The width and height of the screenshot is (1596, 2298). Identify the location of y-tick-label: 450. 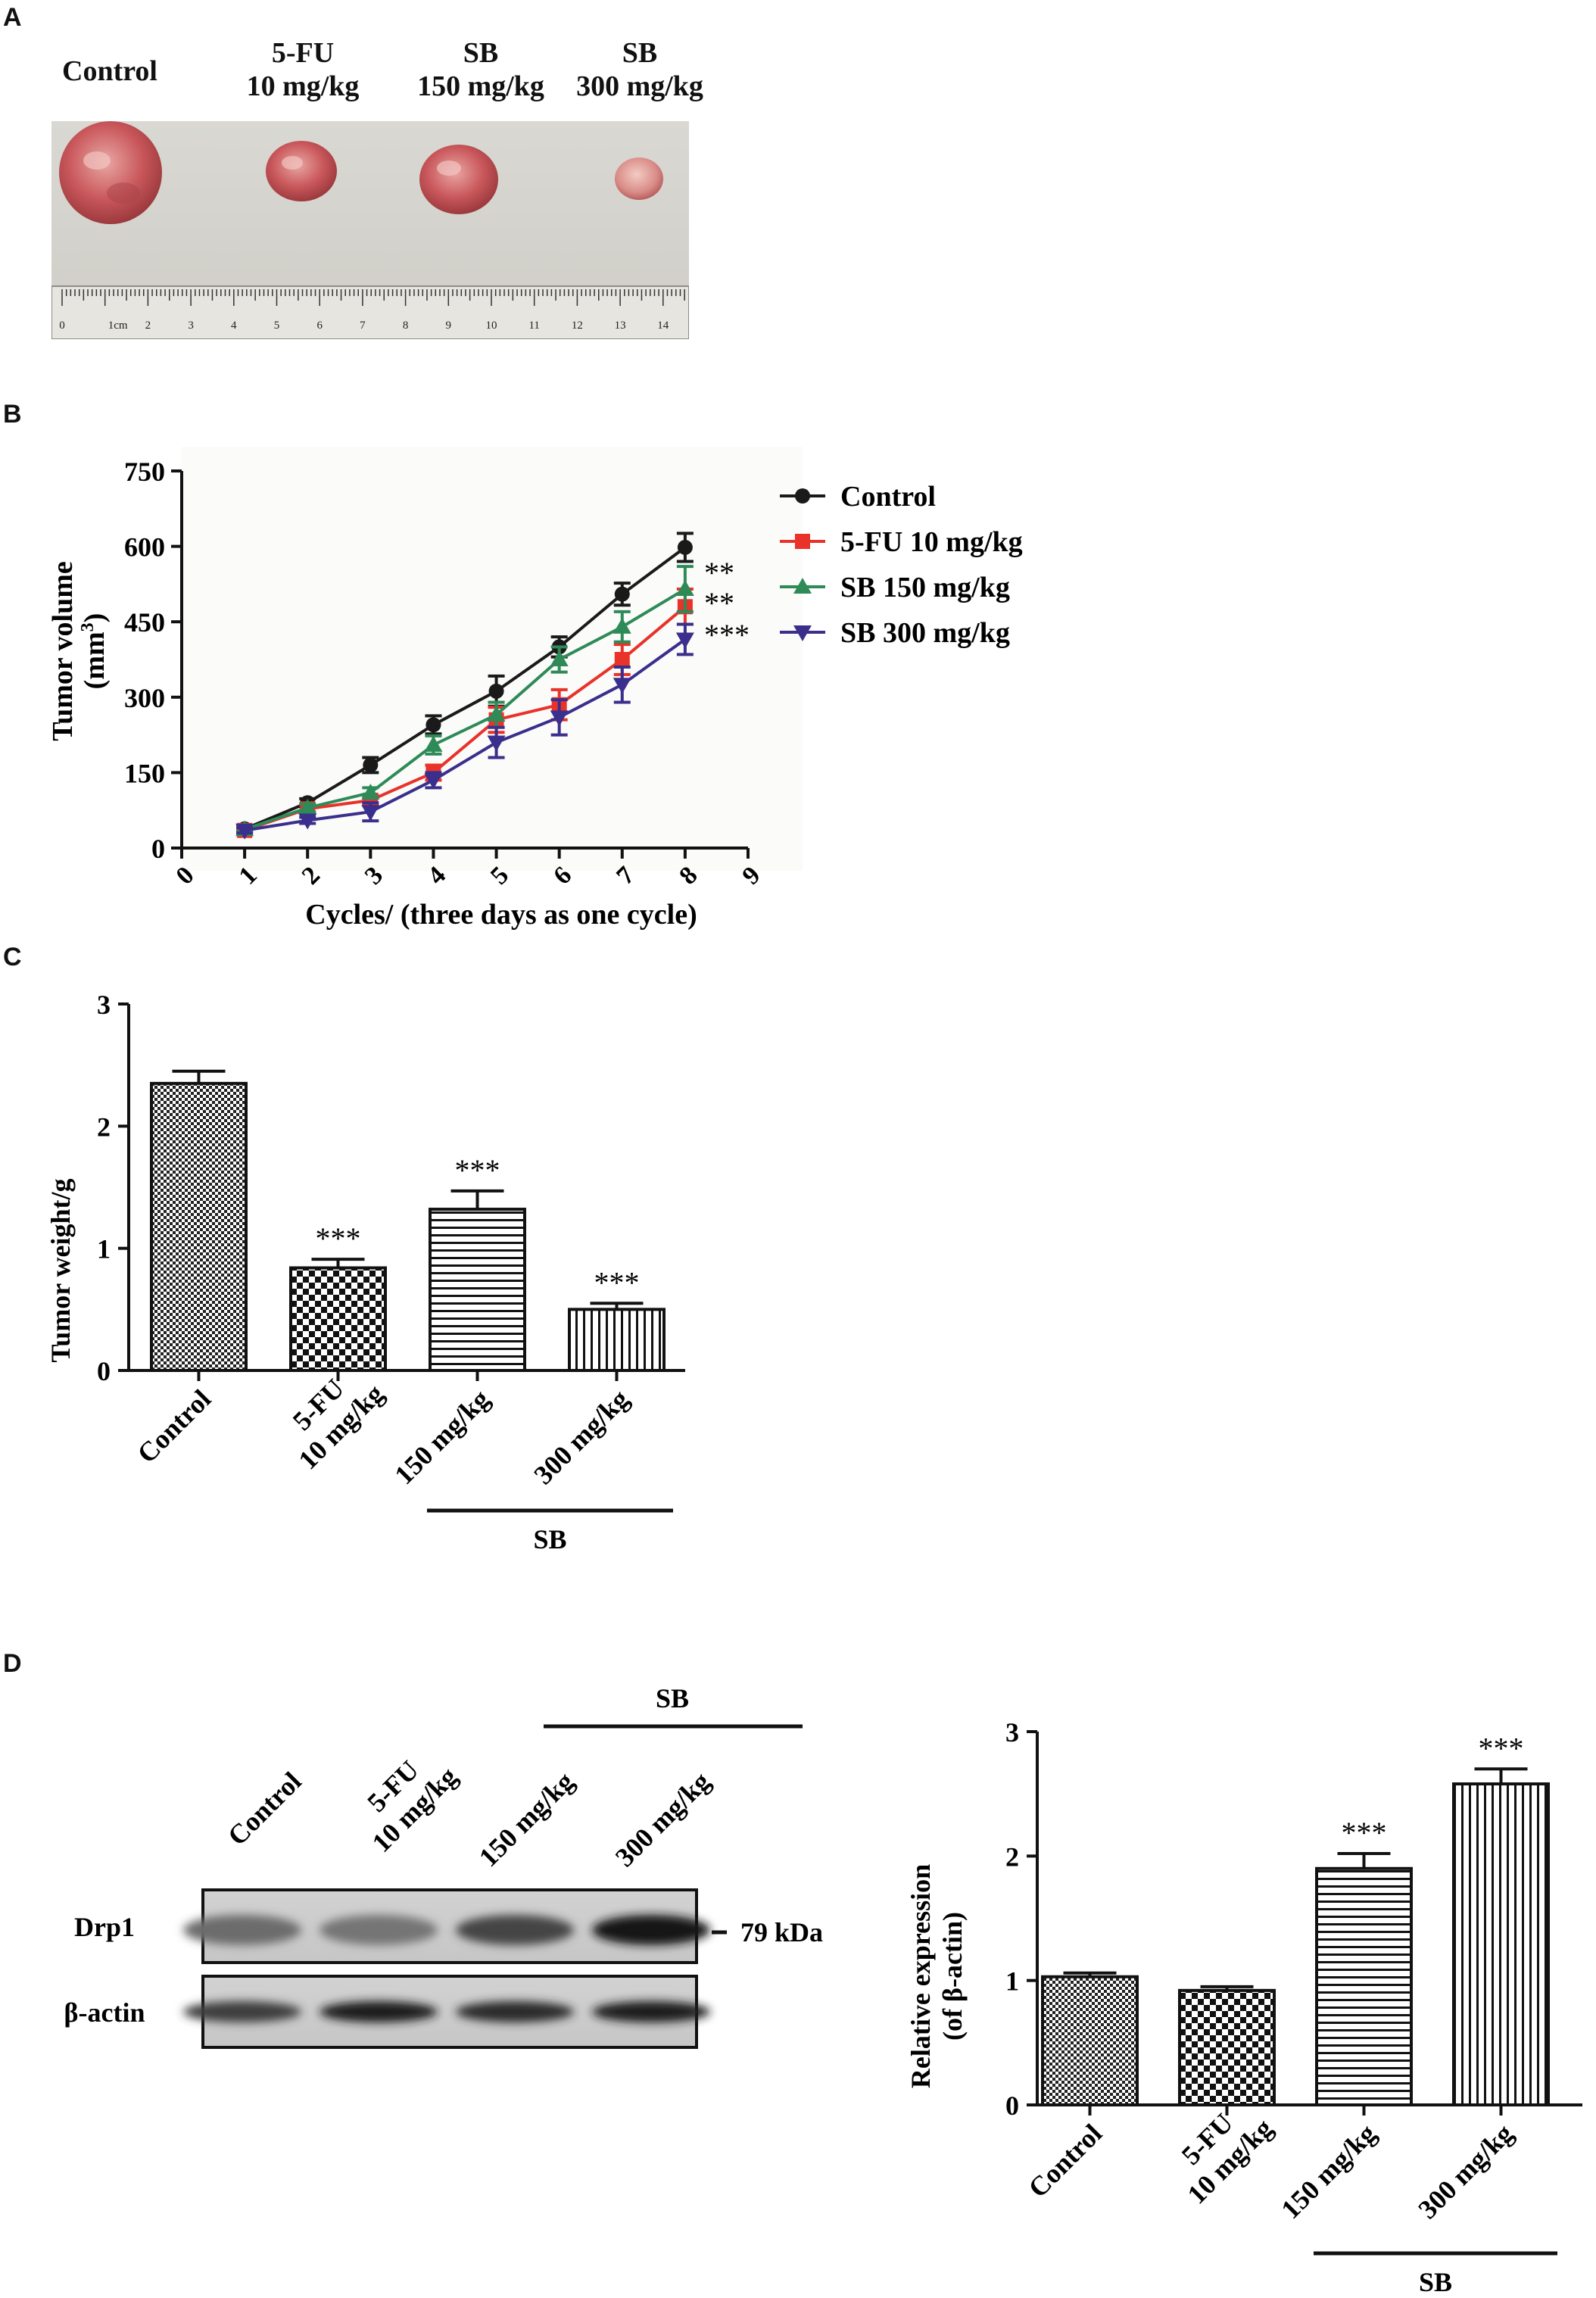
(144, 623).